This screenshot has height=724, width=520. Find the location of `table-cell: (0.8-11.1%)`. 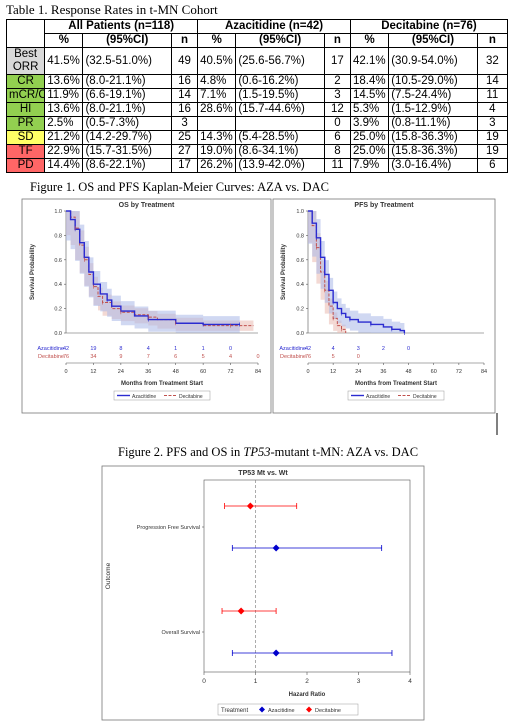

table-cell: (0.8-11.1%) is located at coordinates (433, 123).